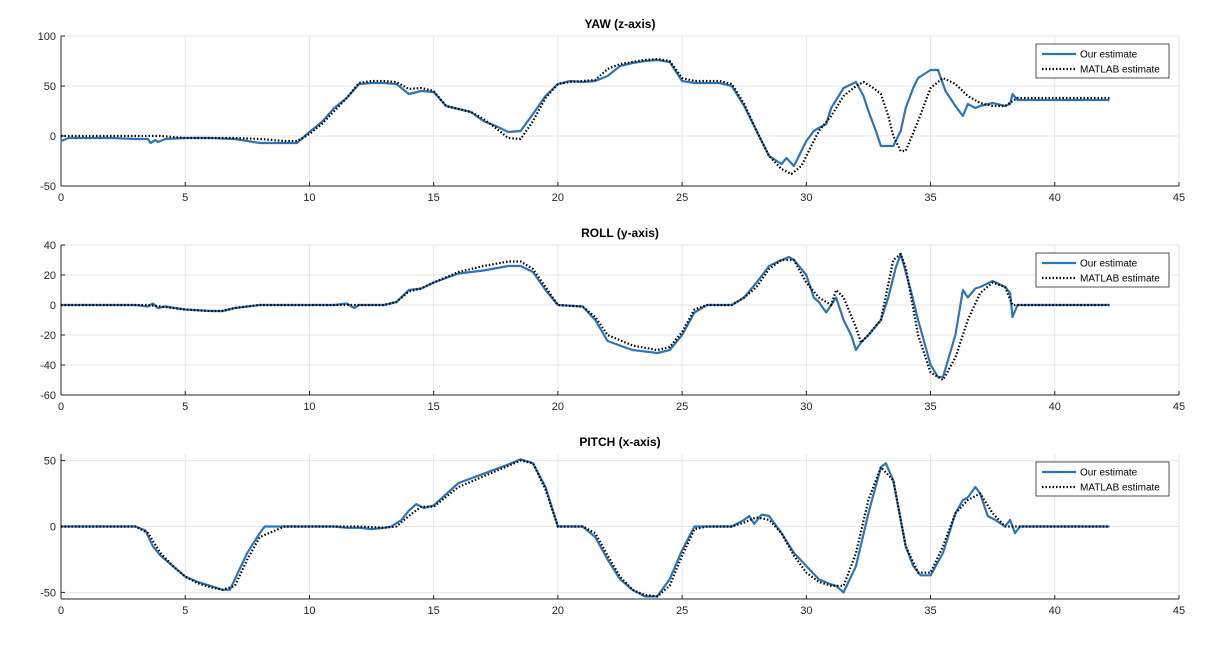 The height and width of the screenshot is (648, 1220). I want to click on panel-3-xtick-label: 45, so click(1179, 611).